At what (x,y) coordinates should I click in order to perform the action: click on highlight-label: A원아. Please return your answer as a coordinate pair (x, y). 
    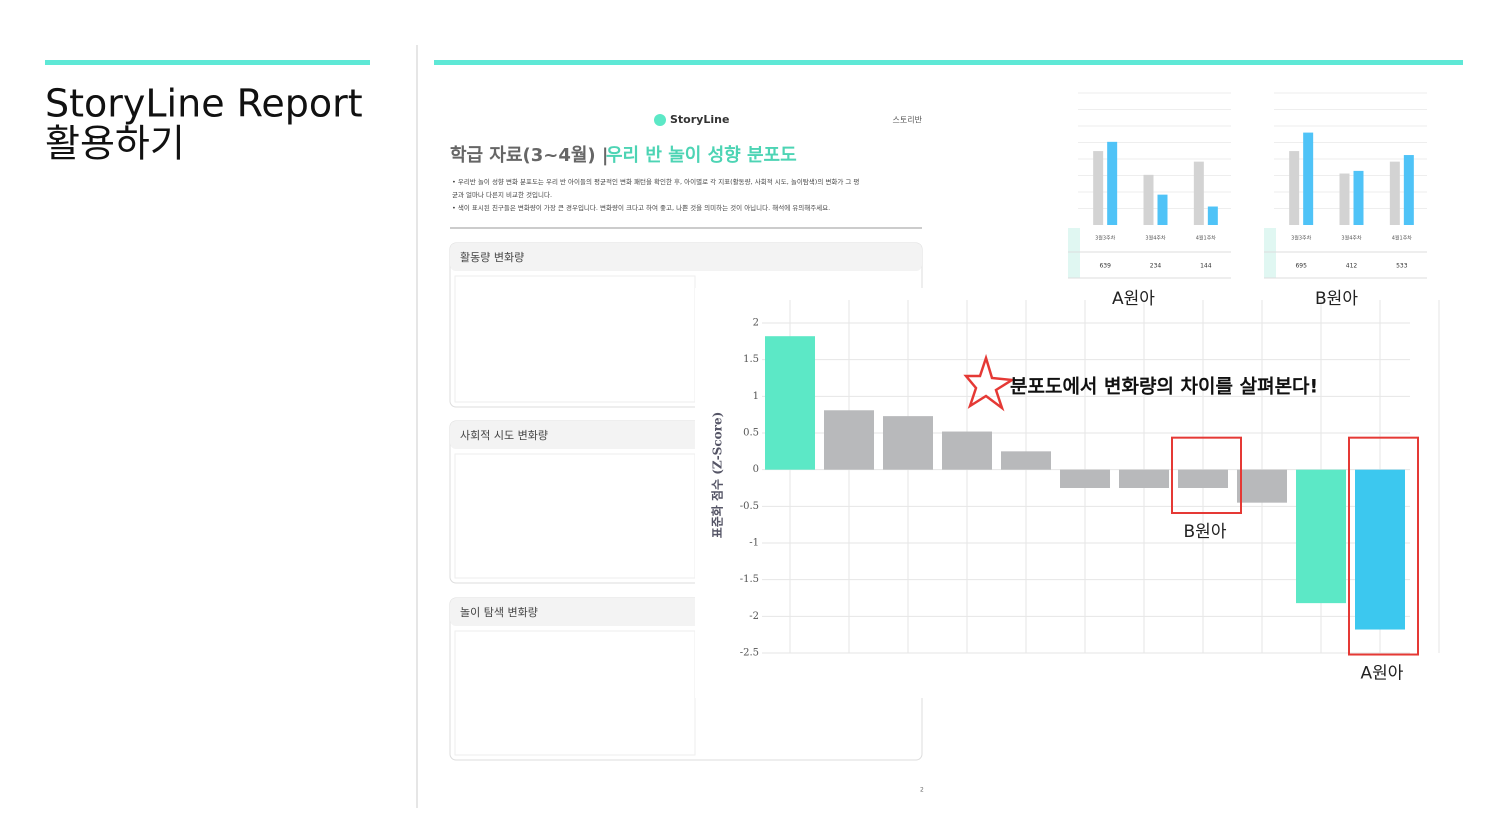
    Looking at the image, I should click on (1382, 674).